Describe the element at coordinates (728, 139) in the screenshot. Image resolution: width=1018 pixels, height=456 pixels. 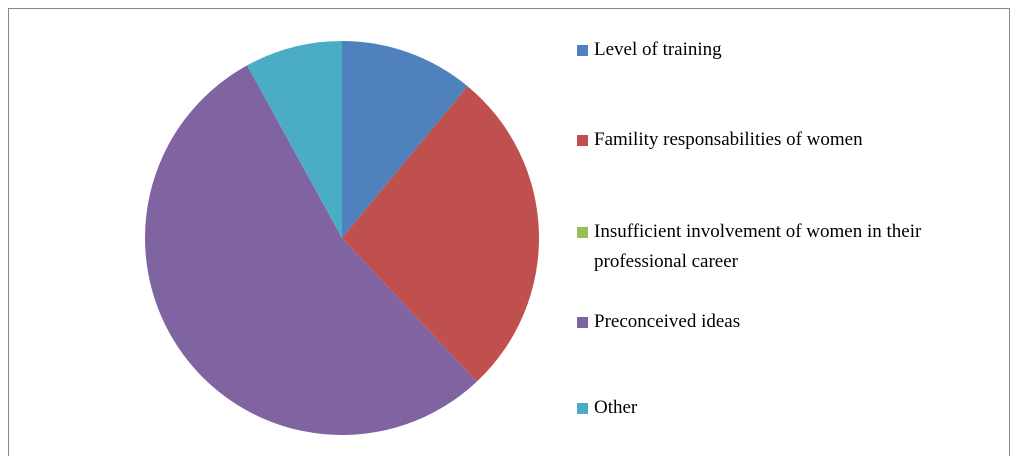
I see `legend-label: Famility responsabilities of women` at that location.